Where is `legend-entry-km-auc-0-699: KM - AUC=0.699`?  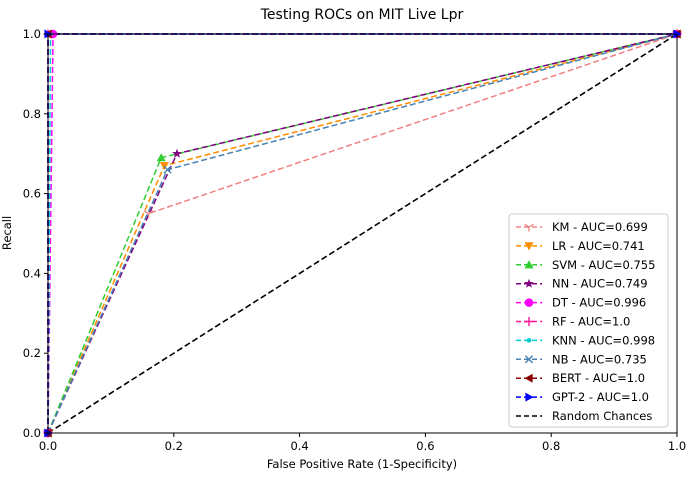 legend-entry-km-auc-0-699: KM - AUC=0.699 is located at coordinates (582, 227).